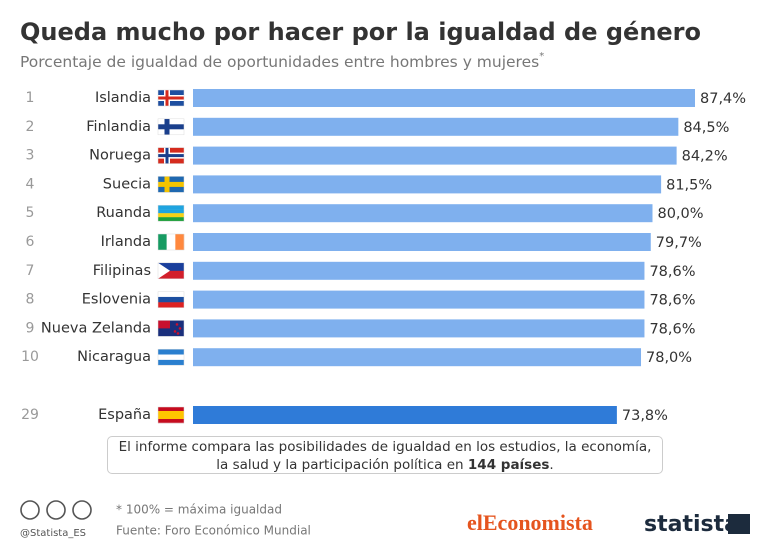 The width and height of the screenshot is (770, 549). What do you see at coordinates (123, 98) in the screenshot?
I see `category-label: Islandia` at bounding box center [123, 98].